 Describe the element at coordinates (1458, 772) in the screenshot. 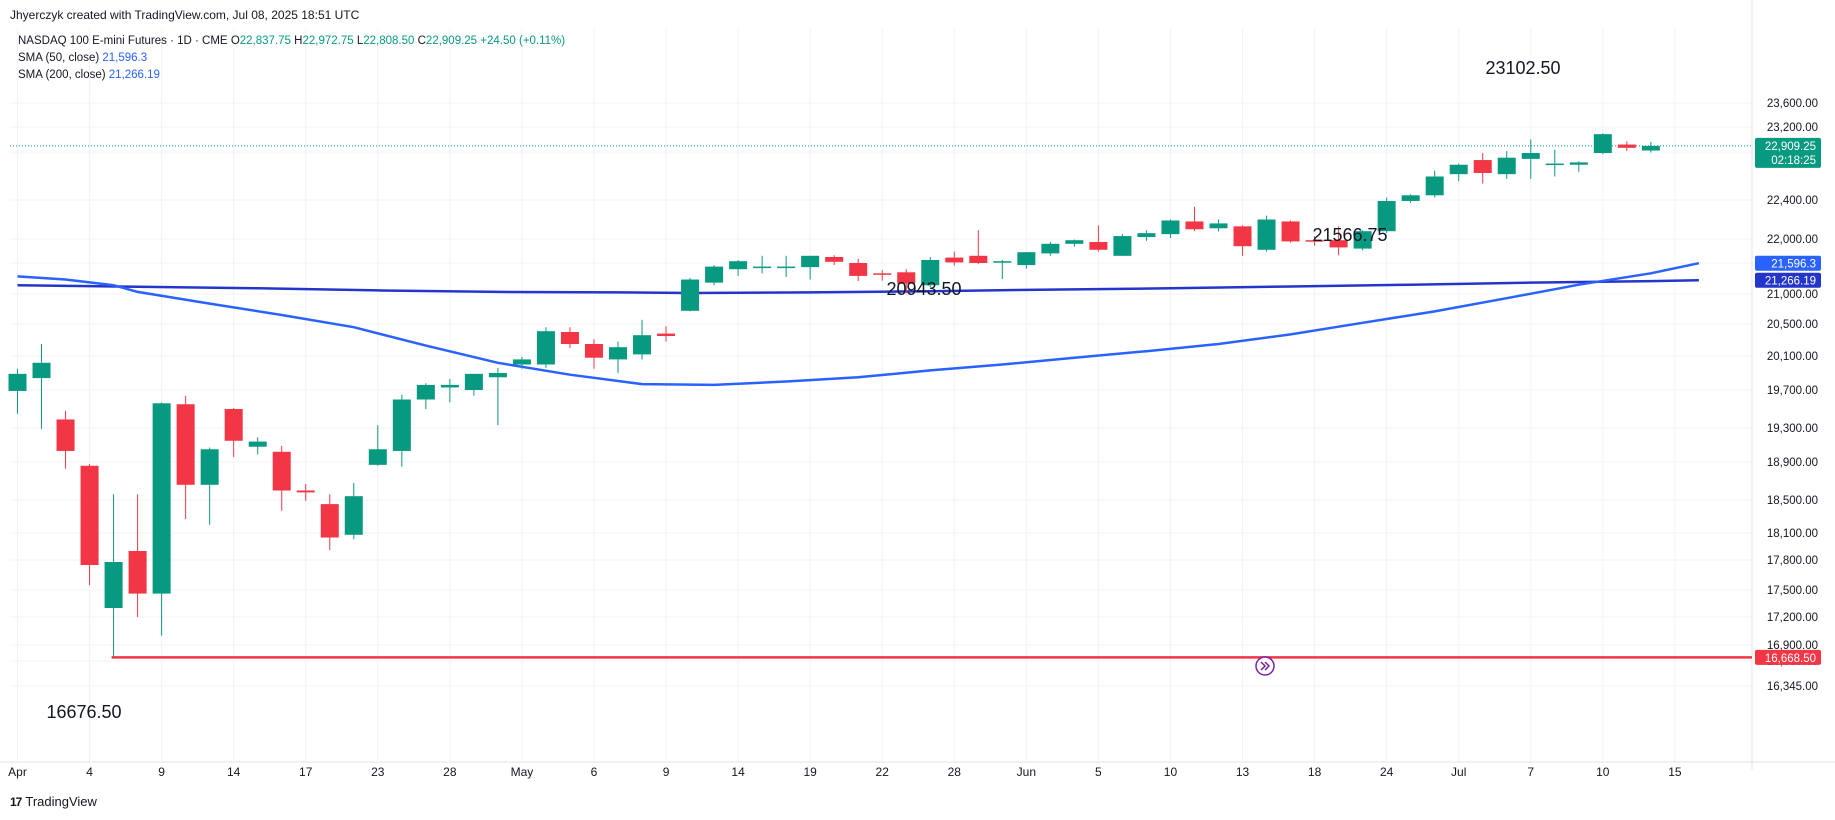

I see `time-tick-label: Jul` at that location.